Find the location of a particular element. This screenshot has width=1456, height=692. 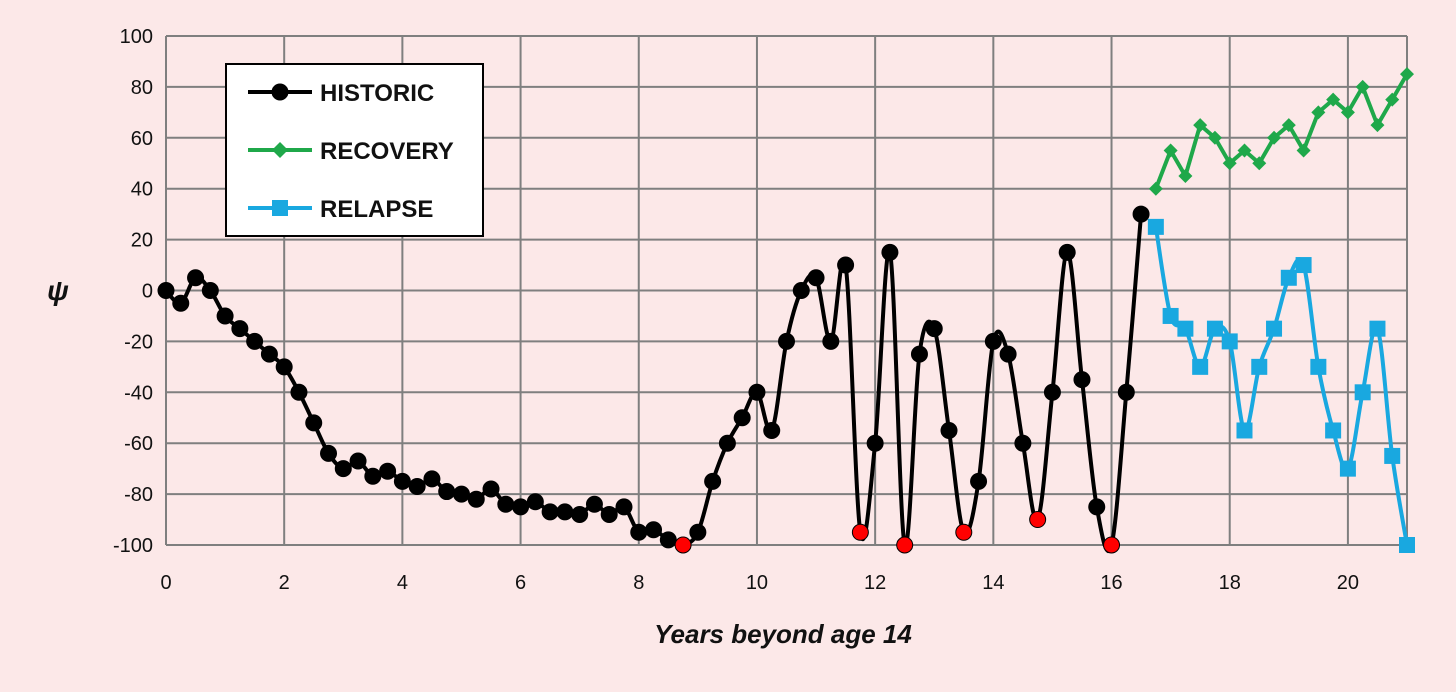

legend-label-relapse: RELAPSE is located at coordinates (376, 209).